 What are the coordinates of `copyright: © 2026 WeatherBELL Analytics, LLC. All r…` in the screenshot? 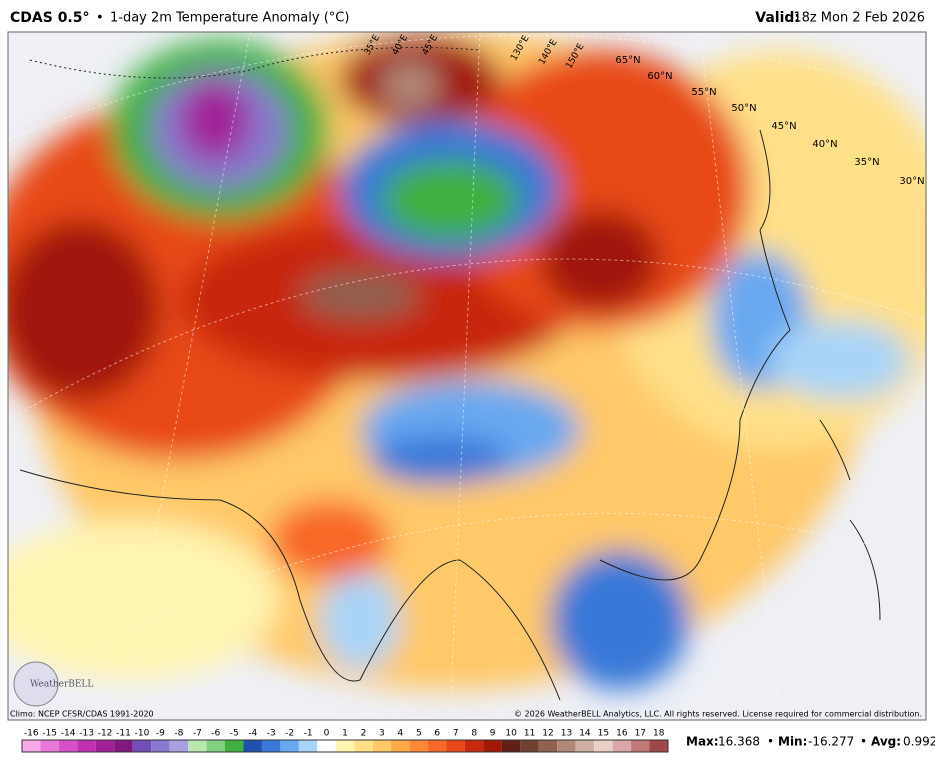 It's located at (718, 714).